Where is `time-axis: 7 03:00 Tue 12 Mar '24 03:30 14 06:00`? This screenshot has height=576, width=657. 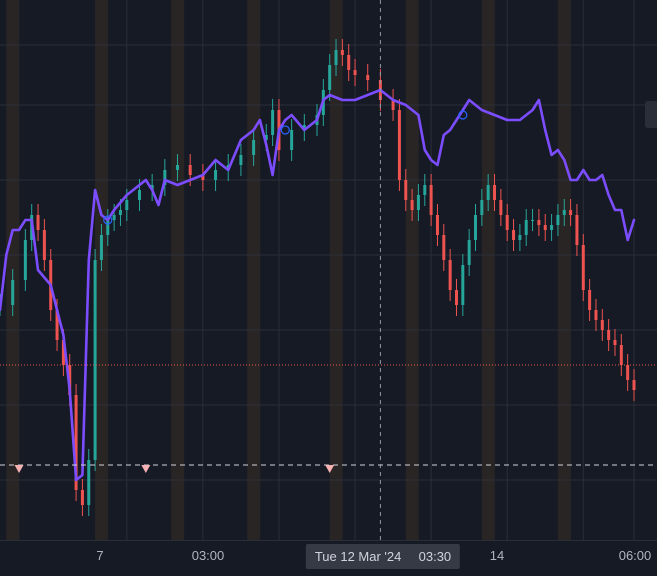 time-axis: 7 03:00 Tue 12 Mar '24 03:30 14 06:00 is located at coordinates (328, 558).